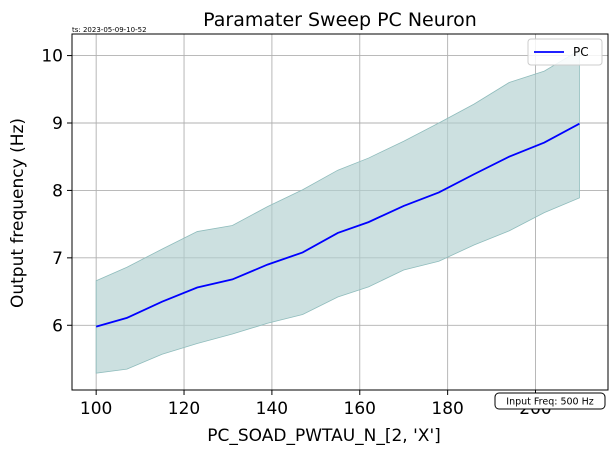 The width and height of the screenshot is (614, 455). Describe the element at coordinates (18, 213) in the screenshot. I see `y-axis-label: Output frequency (Hz)` at that location.